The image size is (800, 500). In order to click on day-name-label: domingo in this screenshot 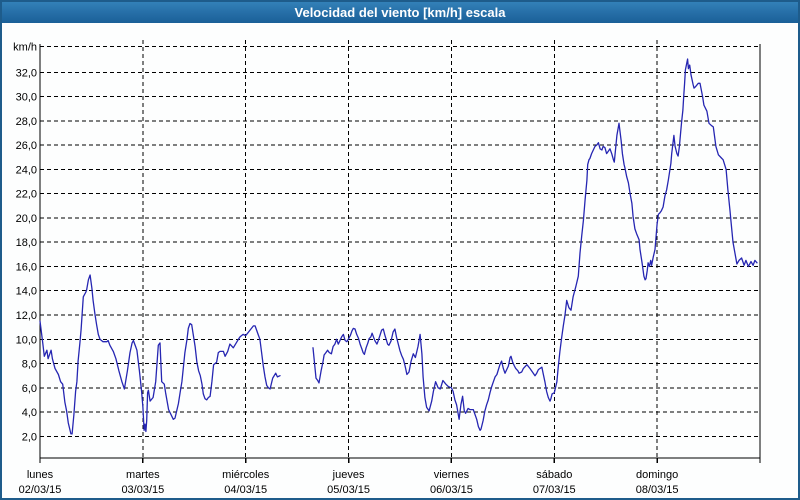, I will do `click(657, 475)`.